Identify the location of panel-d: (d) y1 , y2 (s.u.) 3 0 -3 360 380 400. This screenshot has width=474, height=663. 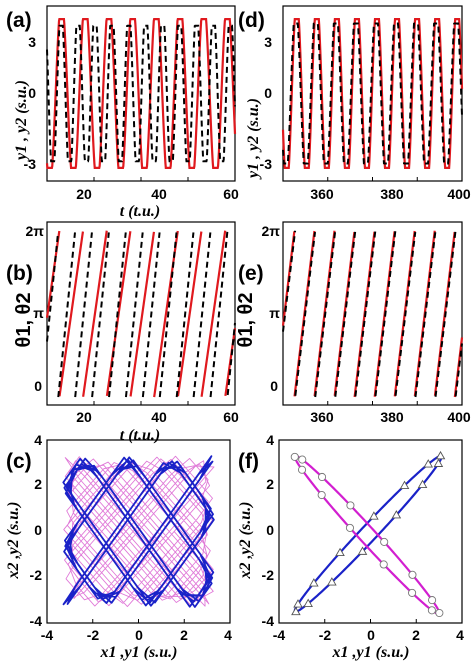
(354, 103).